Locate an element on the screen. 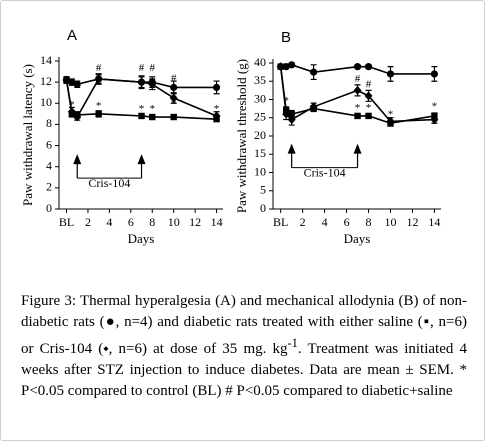 The height and width of the screenshot is (441, 485). y-tick-label: 40 is located at coordinates (260, 62).